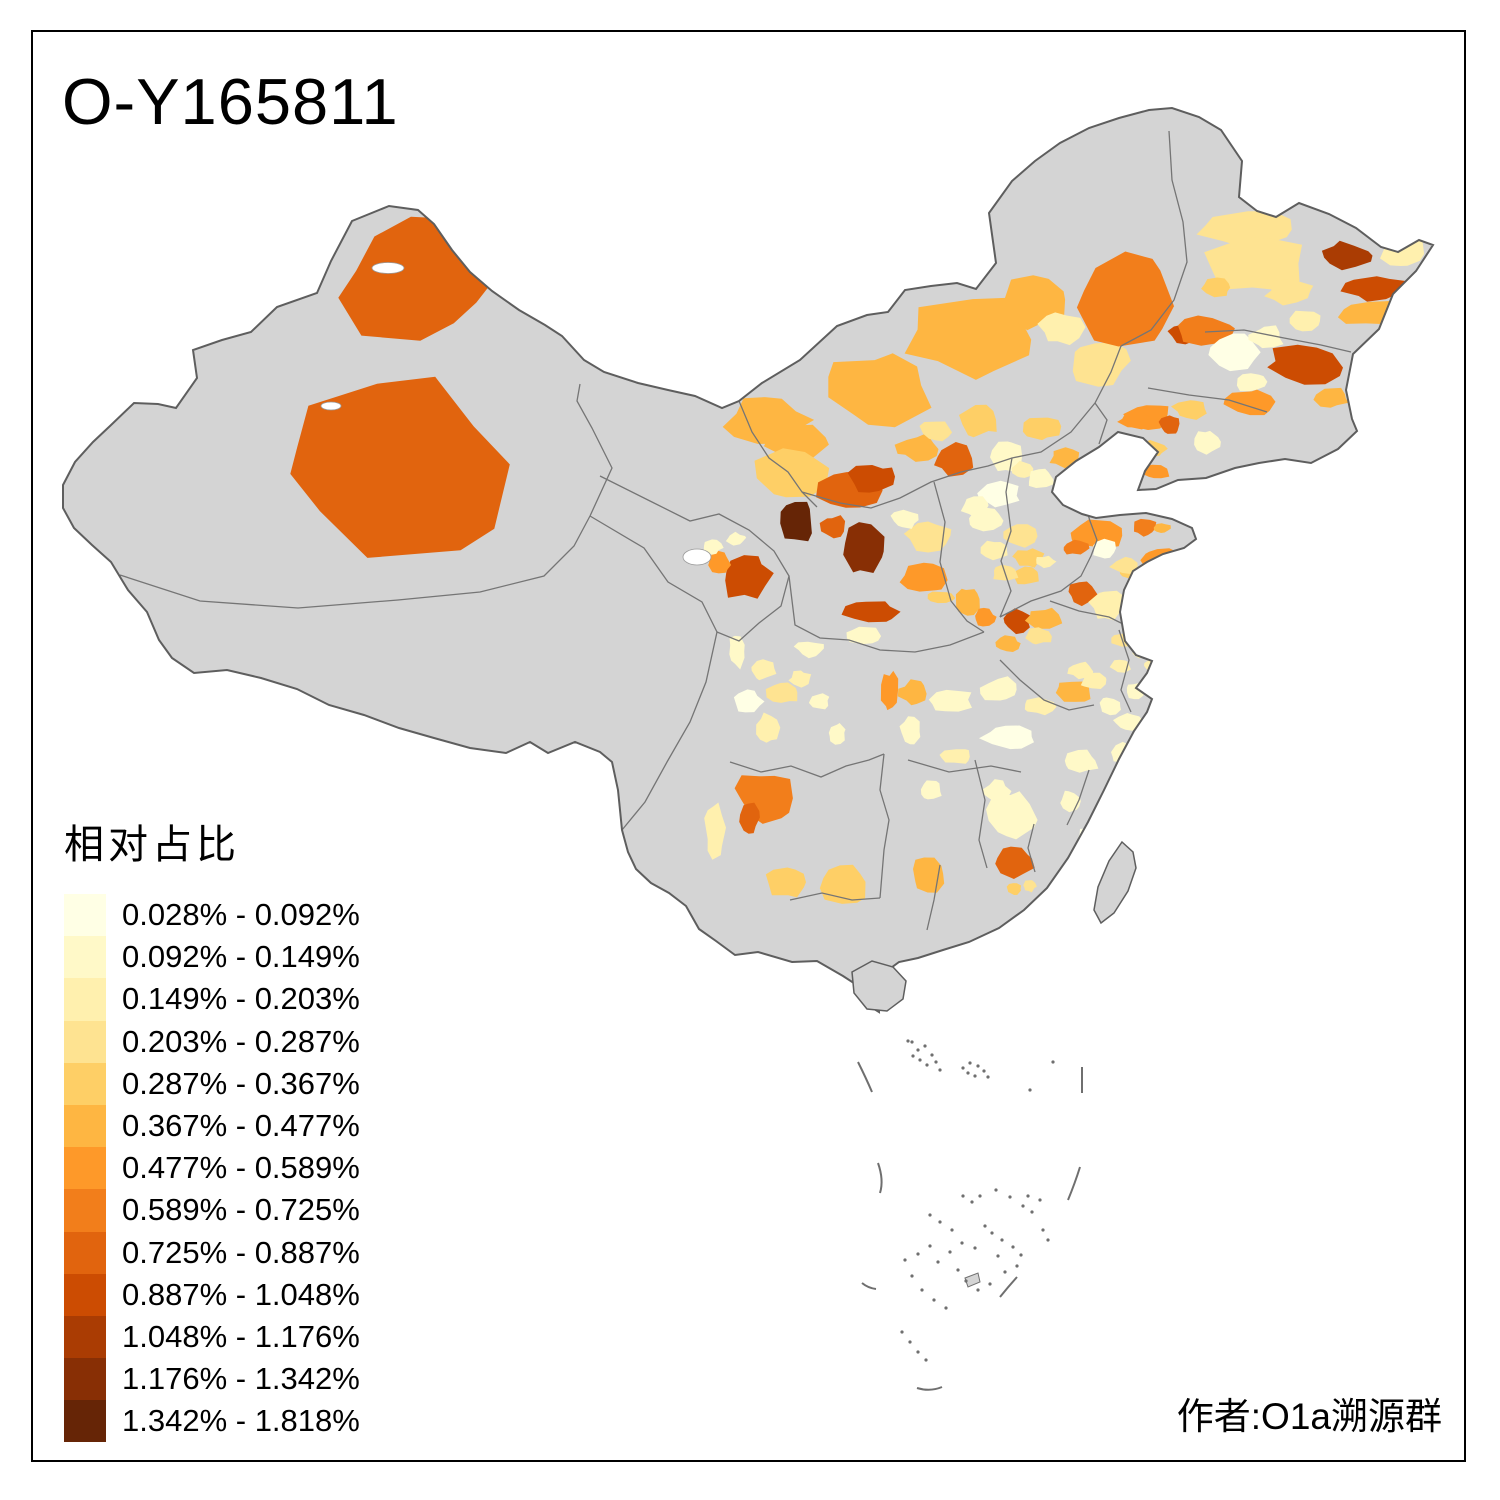 This screenshot has width=1500, height=1500. What do you see at coordinates (152, 845) in the screenshot?
I see `legend-title: 相对占比` at bounding box center [152, 845].